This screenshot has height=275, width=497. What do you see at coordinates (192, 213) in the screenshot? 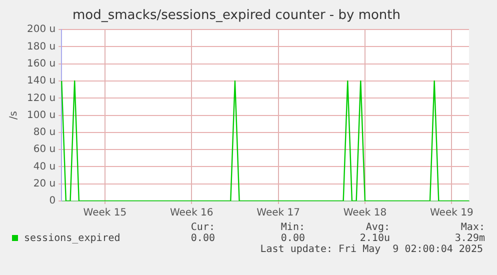
I see `x-tick-label: Week 16` at bounding box center [192, 213].